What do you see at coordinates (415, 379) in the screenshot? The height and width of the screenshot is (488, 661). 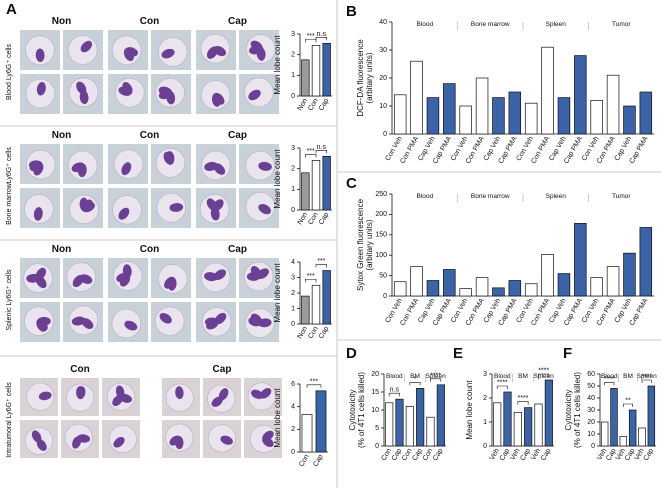 I see `significance-label: *` at bounding box center [415, 379].